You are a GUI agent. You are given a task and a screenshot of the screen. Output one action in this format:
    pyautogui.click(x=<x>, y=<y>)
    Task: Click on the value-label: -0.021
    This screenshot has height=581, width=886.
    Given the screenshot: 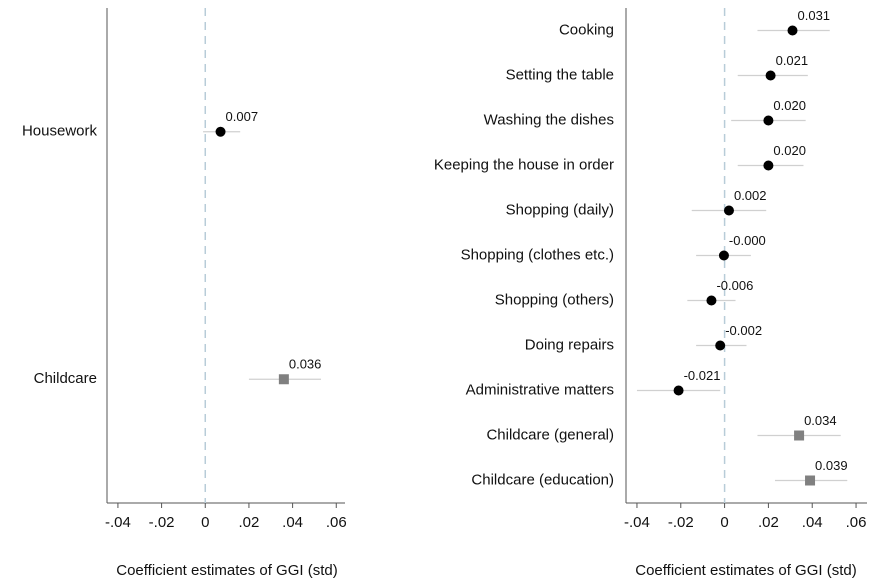 What is the action you would take?
    pyautogui.click(x=702, y=375)
    